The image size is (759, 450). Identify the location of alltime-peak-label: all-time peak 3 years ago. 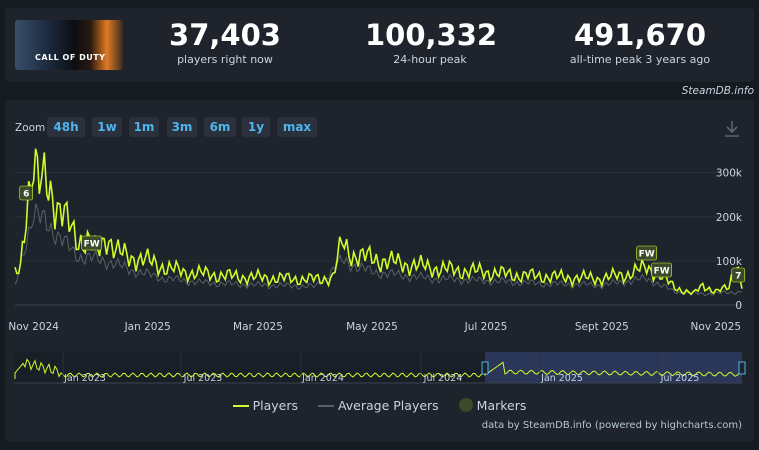
(640, 59).